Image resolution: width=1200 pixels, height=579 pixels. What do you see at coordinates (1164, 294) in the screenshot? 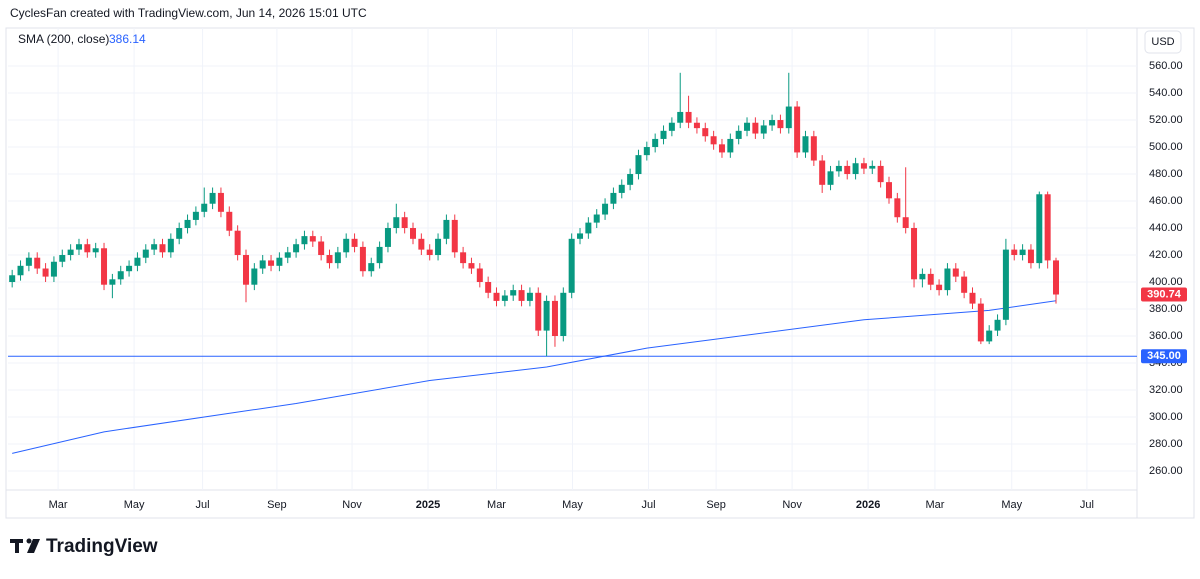
I see `price-tag-label: 390.74` at bounding box center [1164, 294].